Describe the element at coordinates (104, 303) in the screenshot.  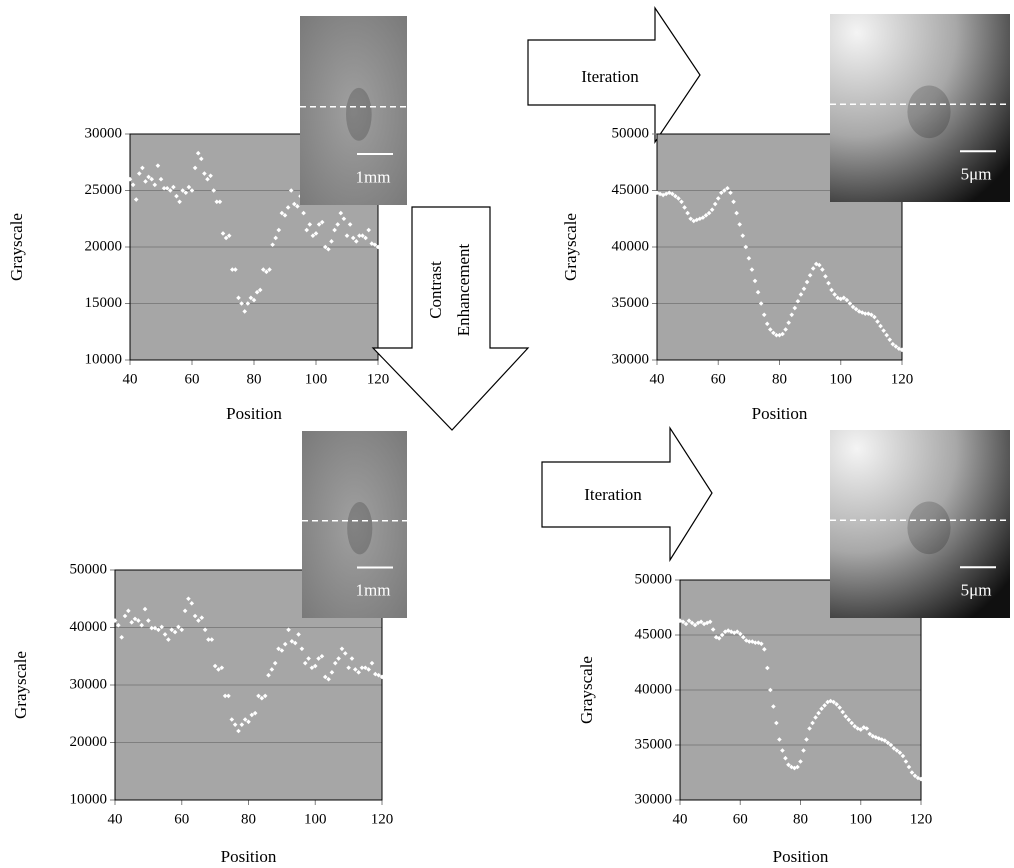
I see `y-tick-label: 15000` at that location.